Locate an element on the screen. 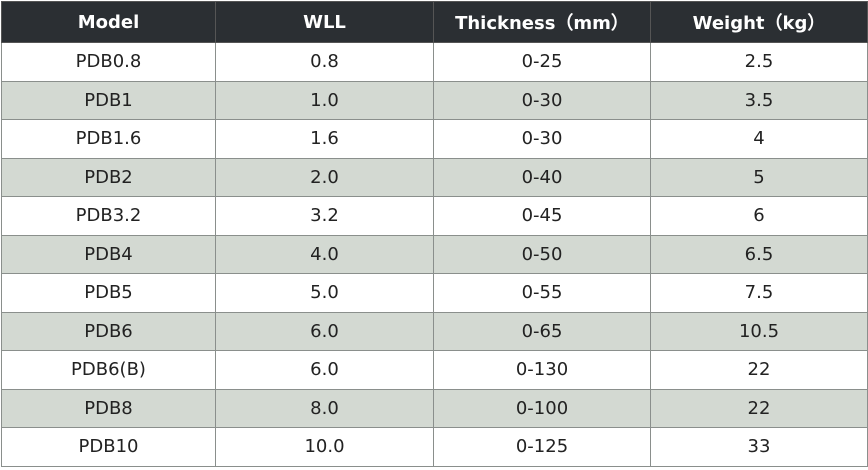 This screenshot has height=470, width=868. table-cell: 0-130 is located at coordinates (542, 370).